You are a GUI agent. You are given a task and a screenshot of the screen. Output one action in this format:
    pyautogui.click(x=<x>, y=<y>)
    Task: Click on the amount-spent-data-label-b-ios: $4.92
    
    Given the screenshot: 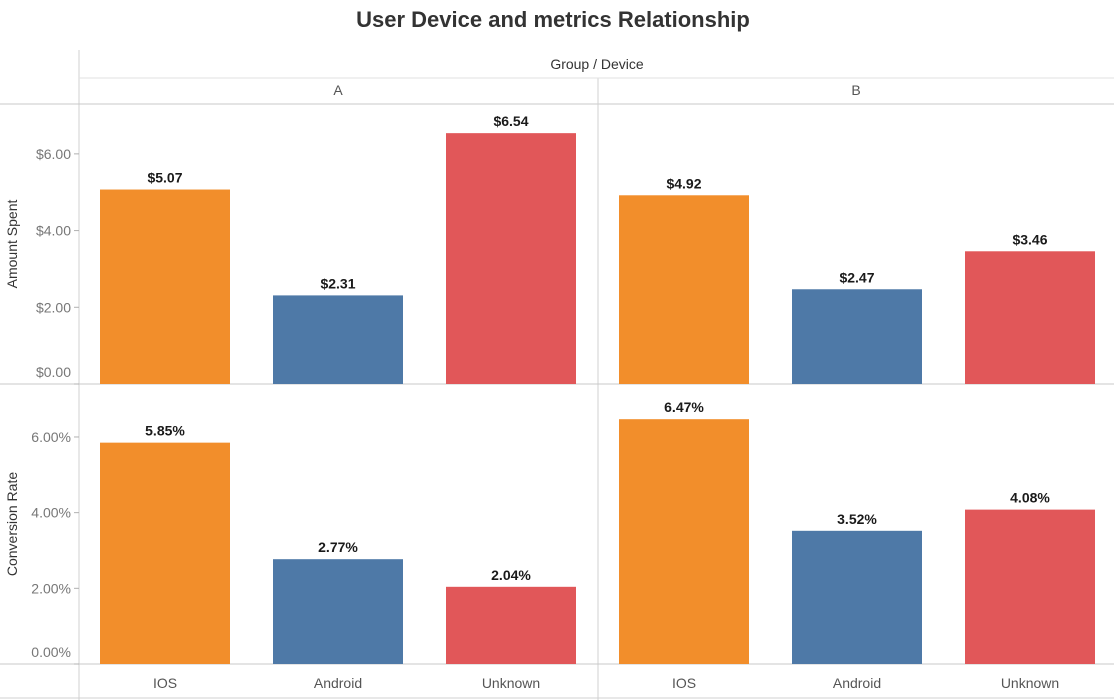 What is the action you would take?
    pyautogui.click(x=683, y=183)
    